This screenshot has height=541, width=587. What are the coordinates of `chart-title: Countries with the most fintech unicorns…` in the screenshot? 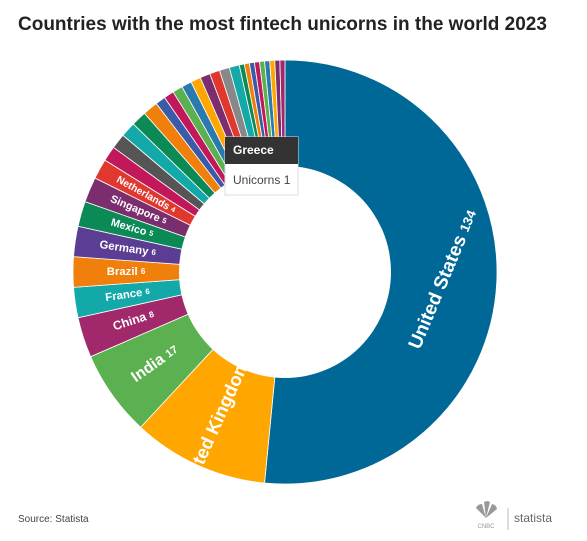 It's located at (282, 24).